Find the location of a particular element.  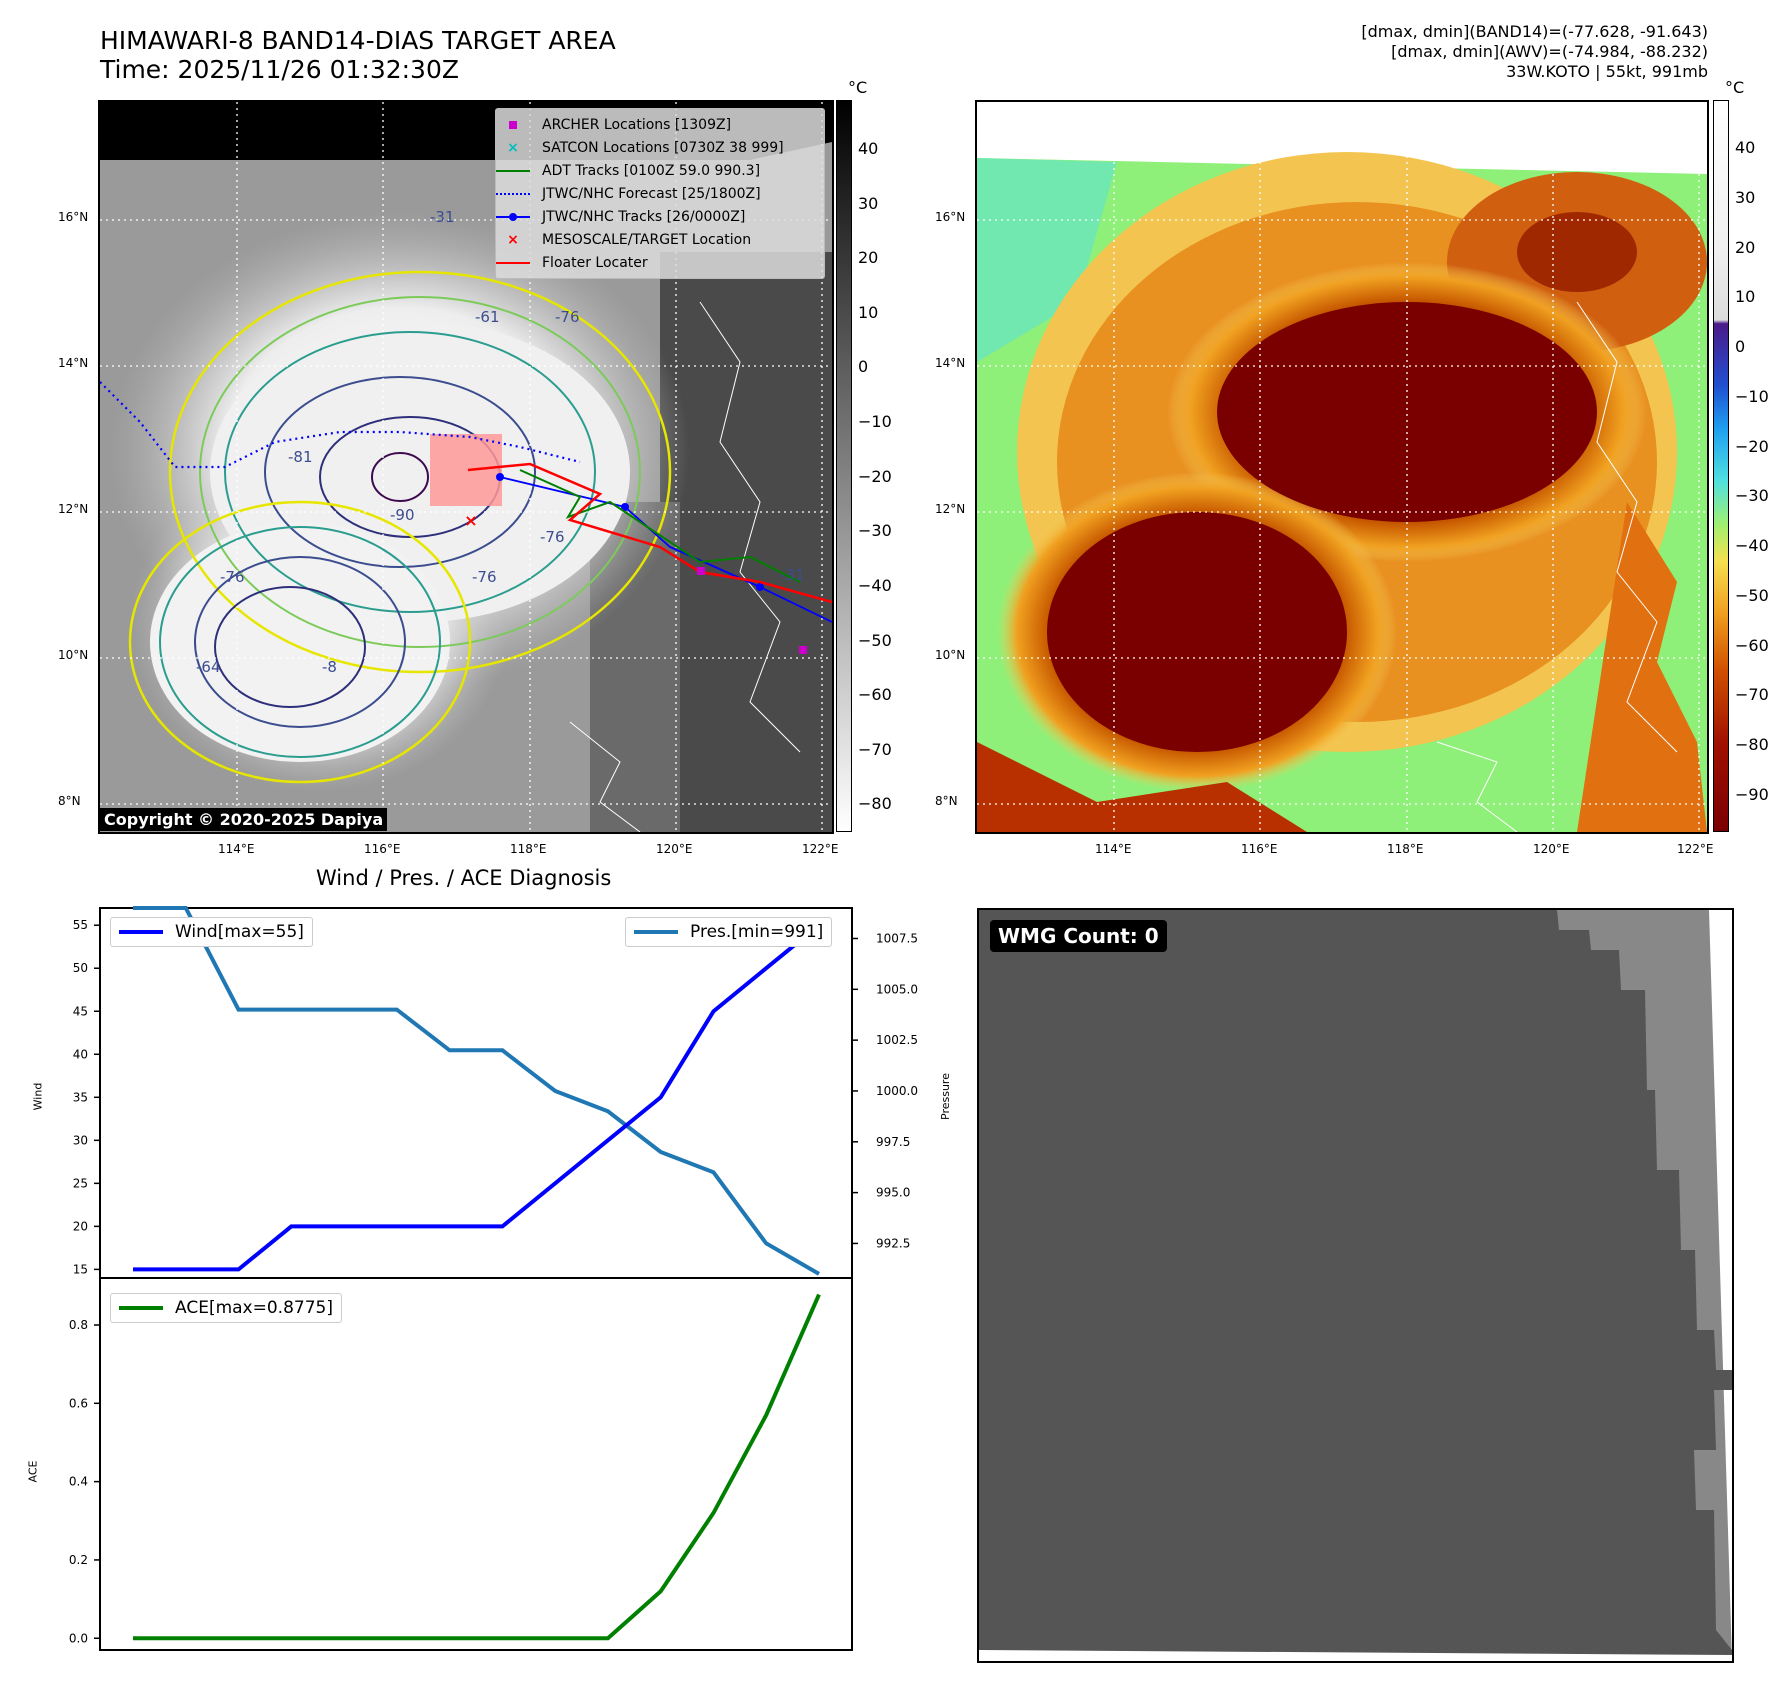

jtwc-forecast-track is located at coordinates (340, 425).